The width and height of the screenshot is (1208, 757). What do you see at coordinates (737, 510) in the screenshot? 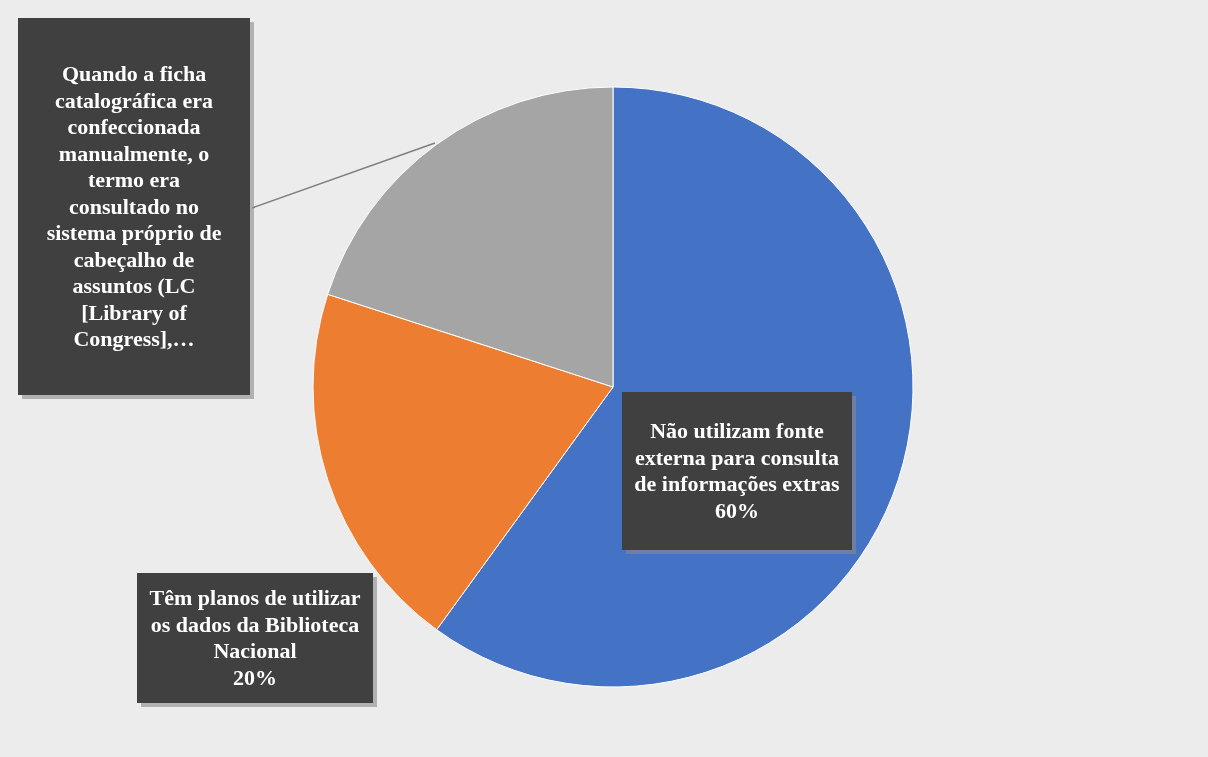
I see `data-label: 60%` at bounding box center [737, 510].